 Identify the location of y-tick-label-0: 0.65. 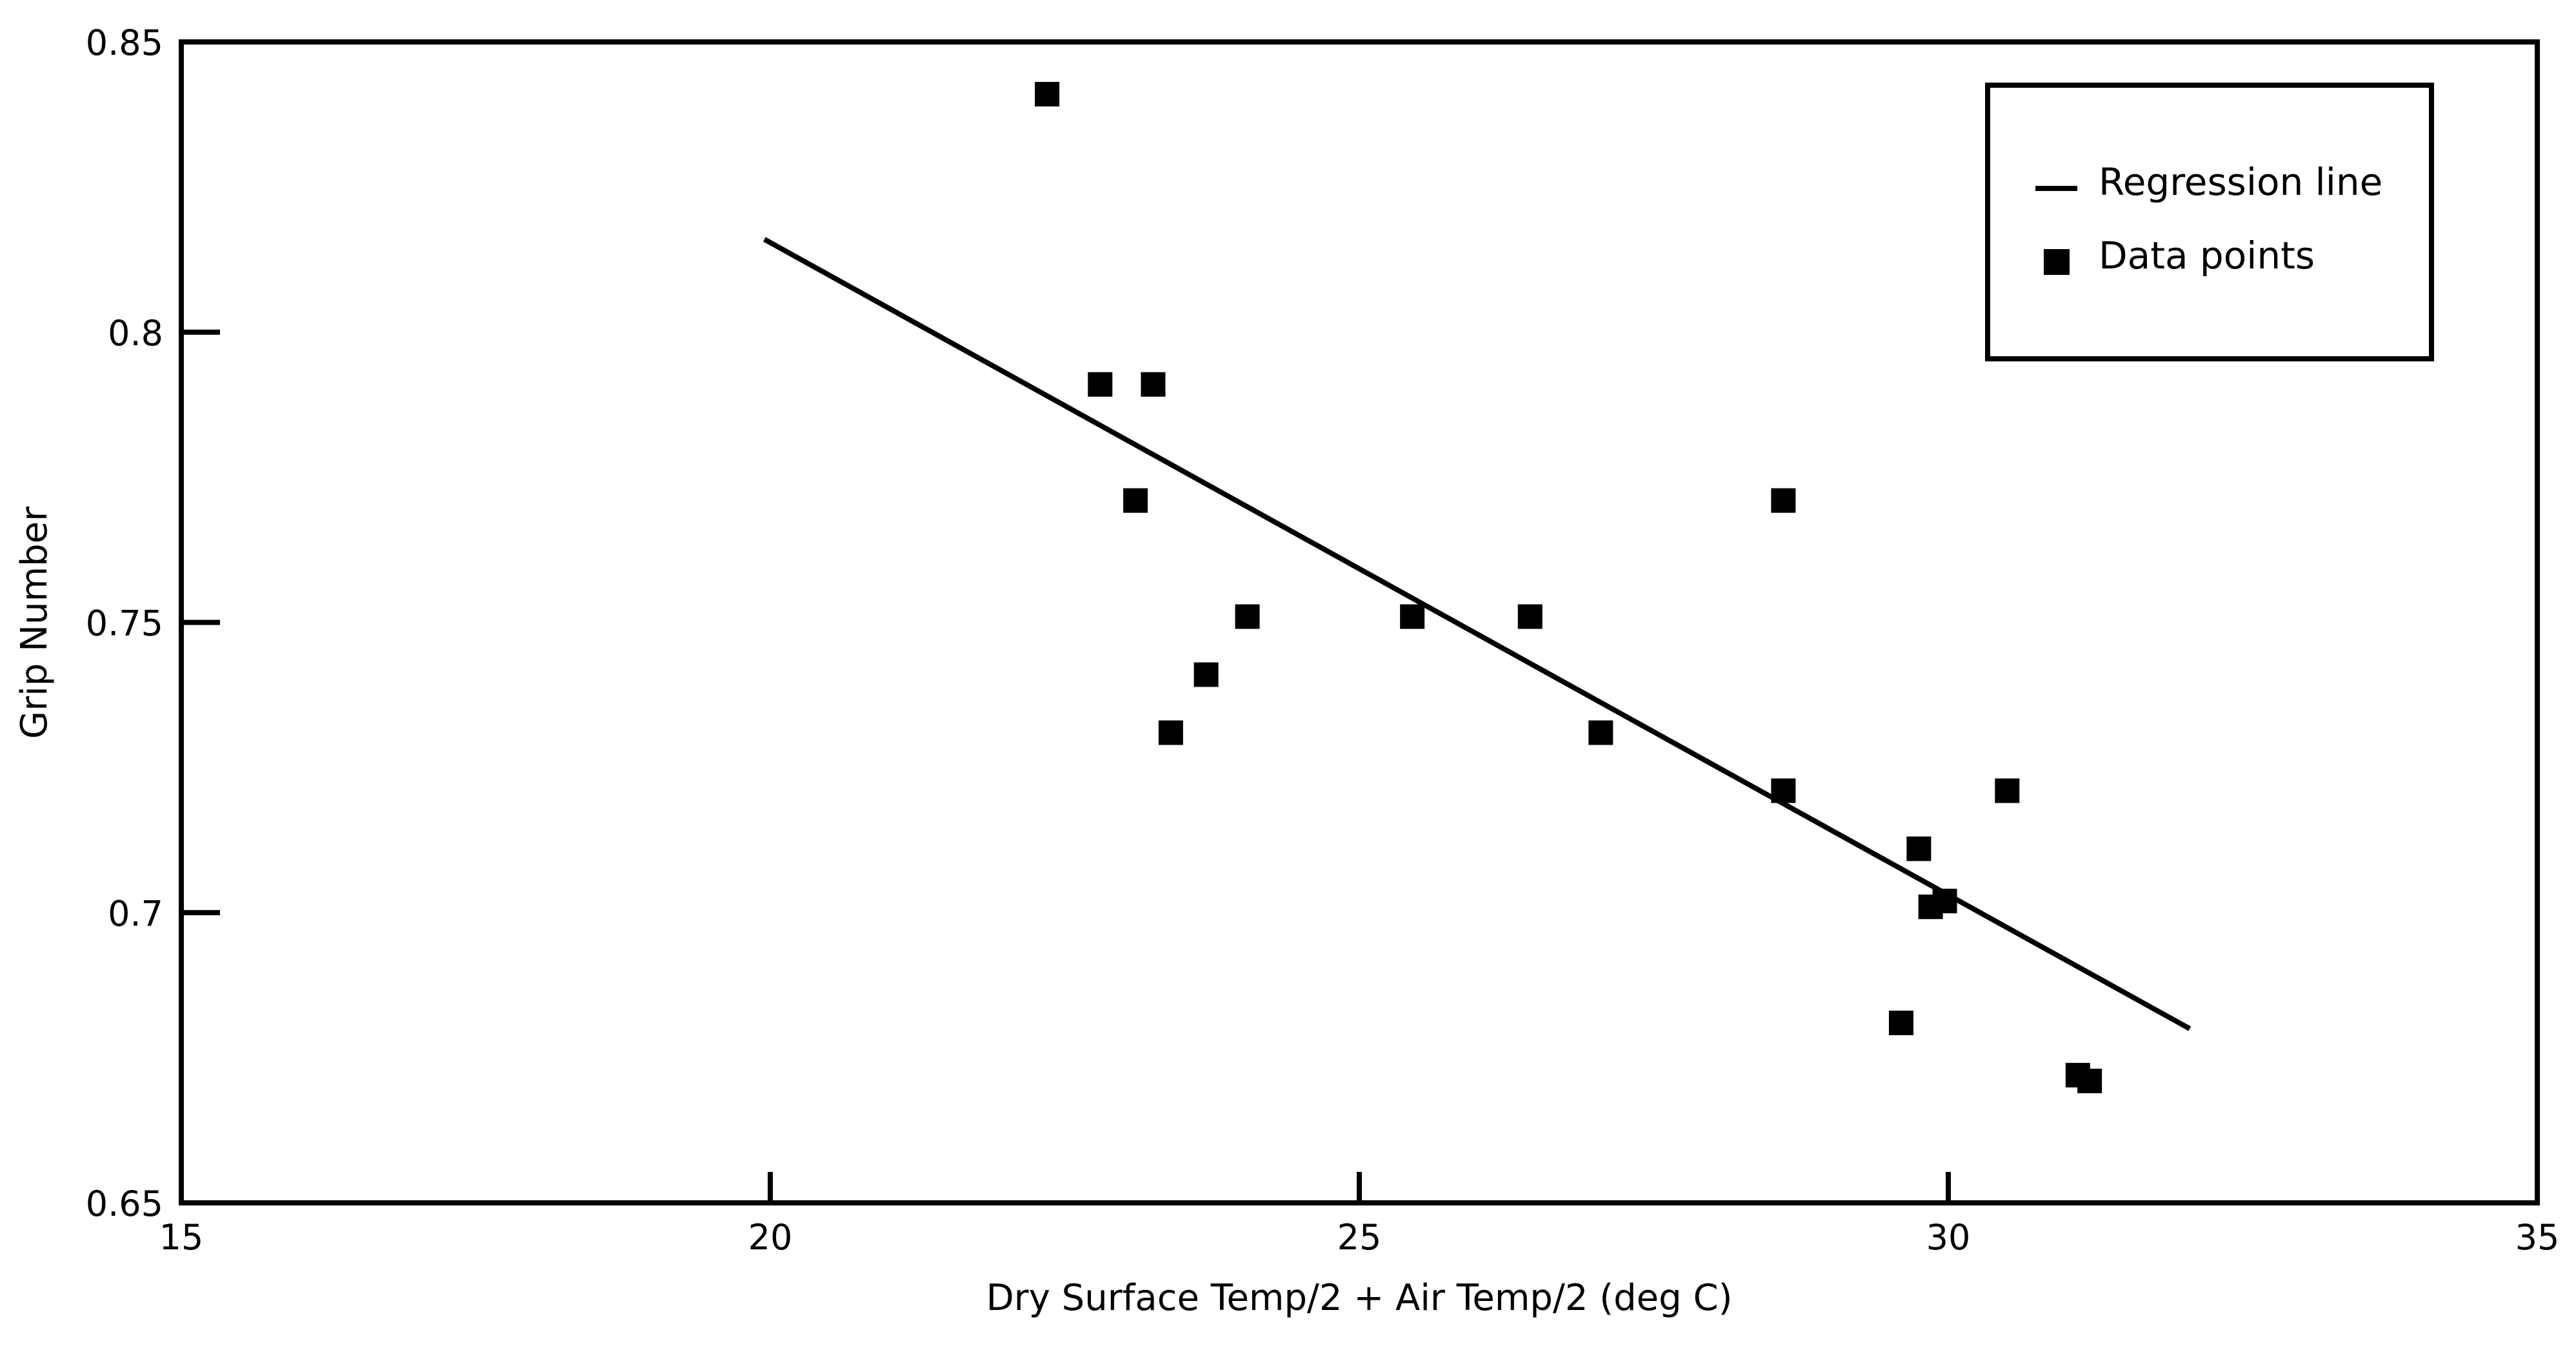
(124, 1204).